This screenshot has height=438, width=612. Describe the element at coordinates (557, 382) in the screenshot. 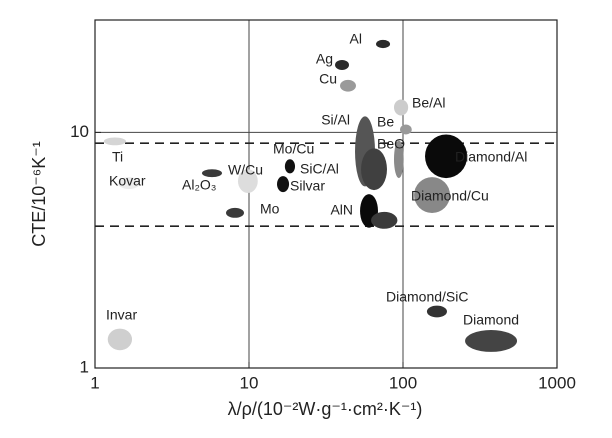

I see `x-tick-label: 1000` at that location.